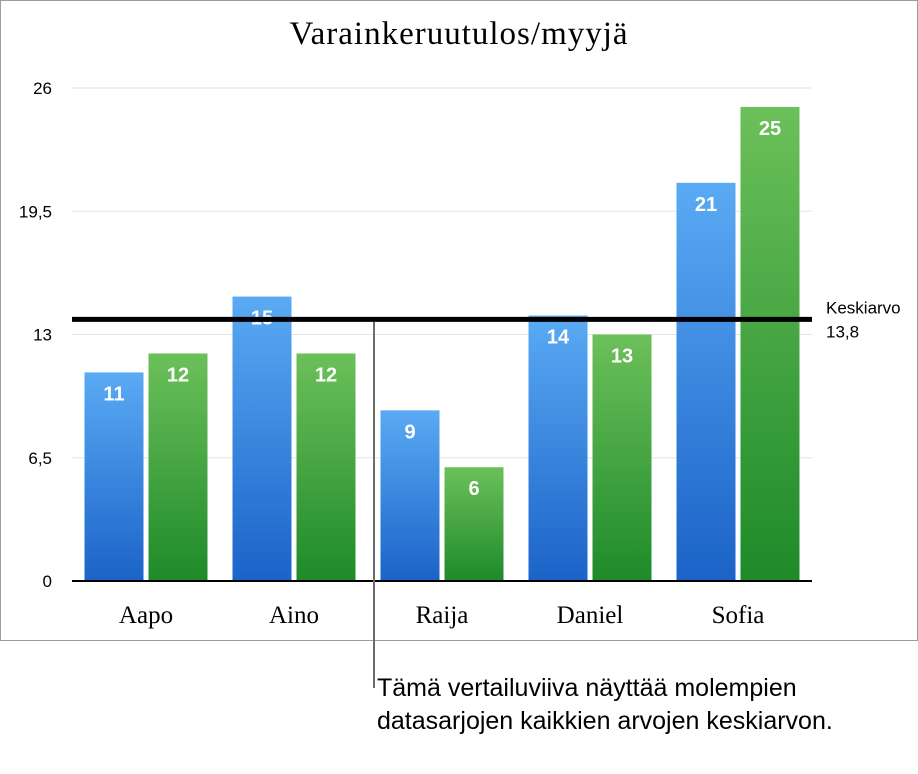  What do you see at coordinates (770, 129) in the screenshot?
I see `bar-data-label: 25` at bounding box center [770, 129].